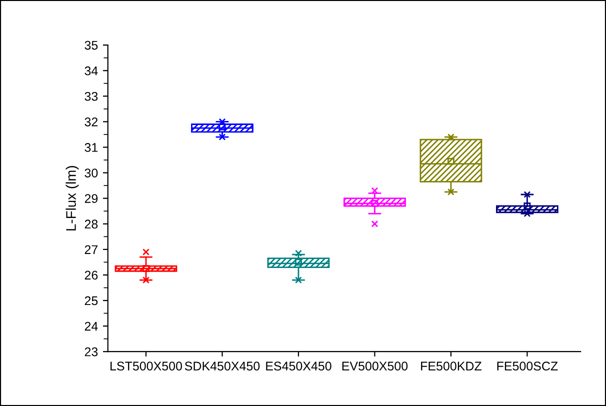 The height and width of the screenshot is (406, 606). Describe the element at coordinates (91, 173) in the screenshot. I see `y-tick-label: 30` at that location.